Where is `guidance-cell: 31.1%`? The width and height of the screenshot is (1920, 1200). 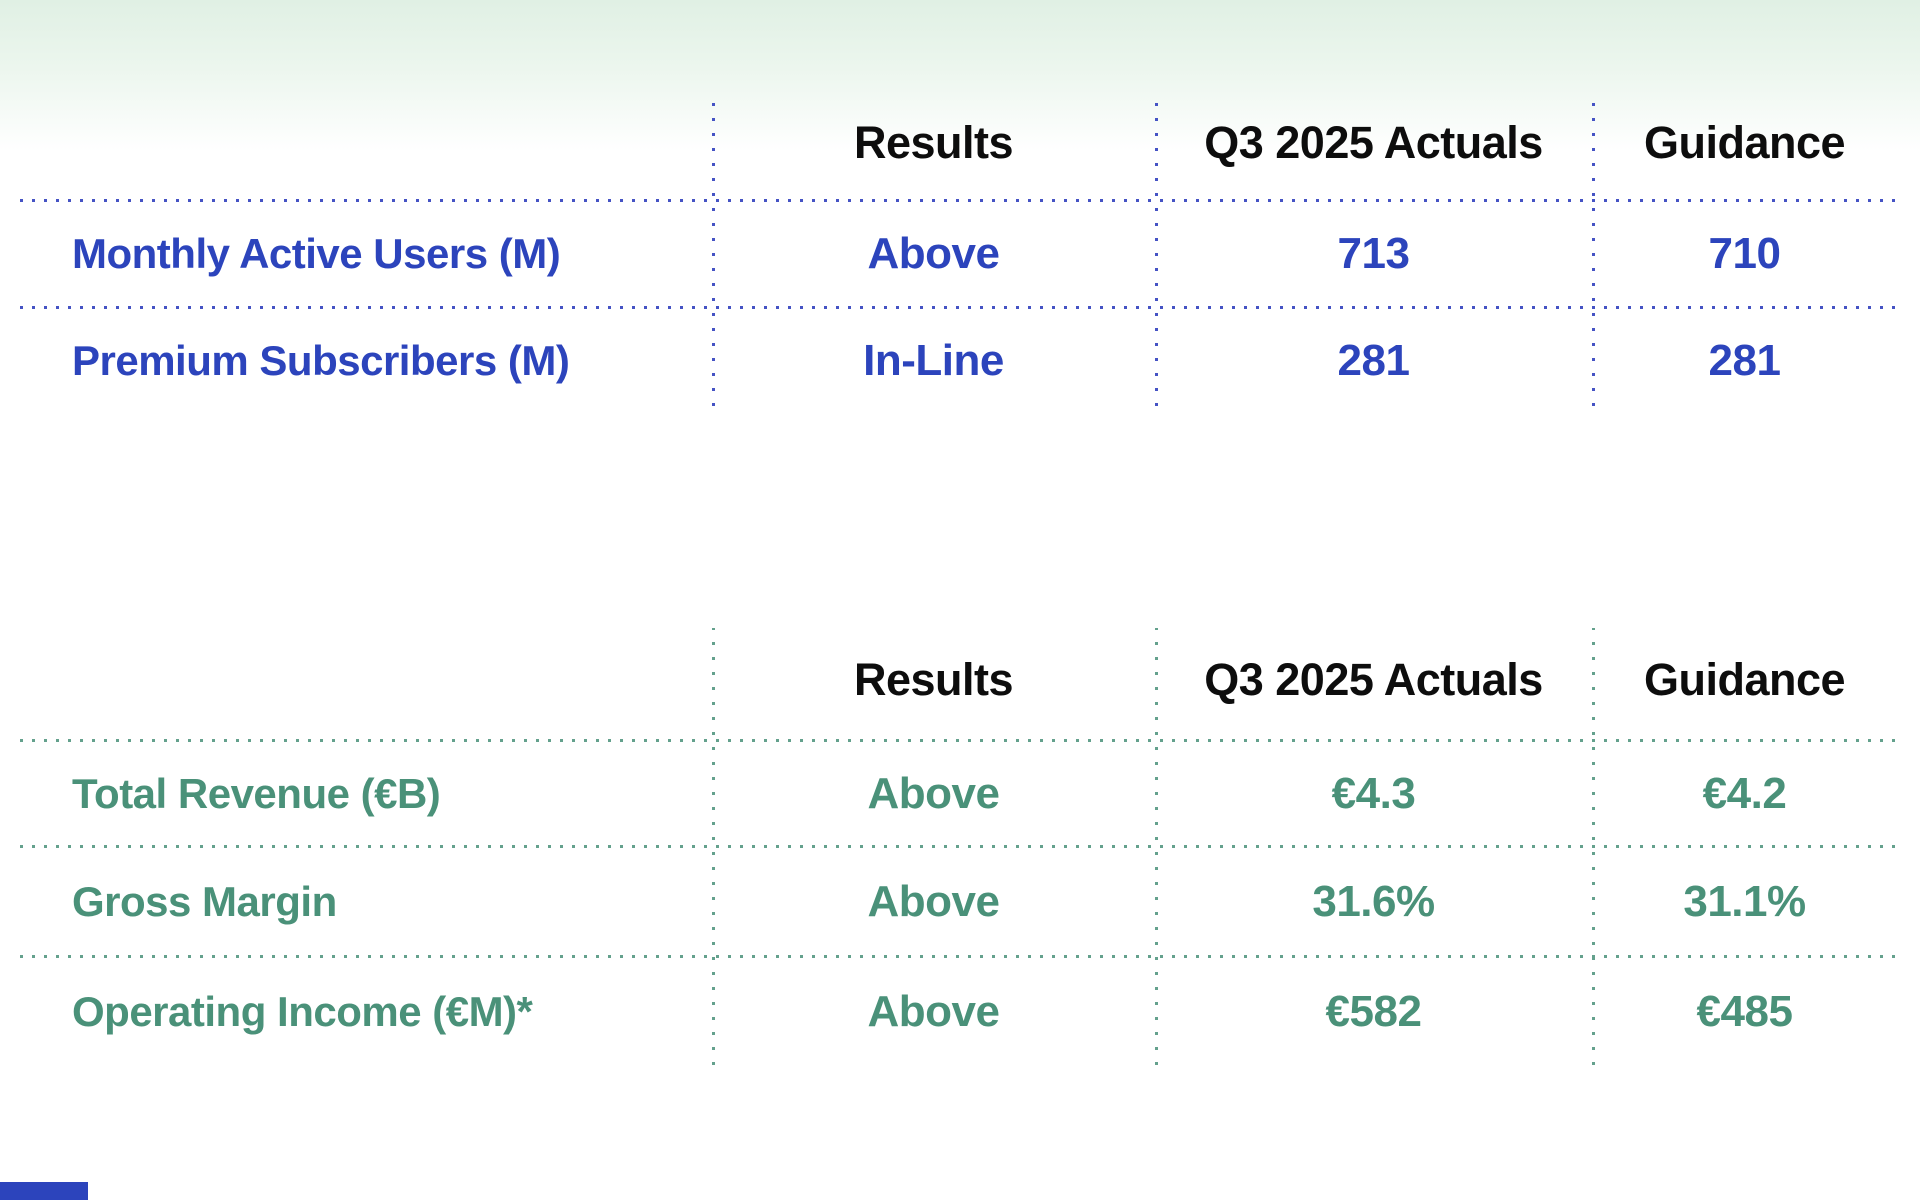 guidance-cell: 31.1% is located at coordinates (1744, 901).